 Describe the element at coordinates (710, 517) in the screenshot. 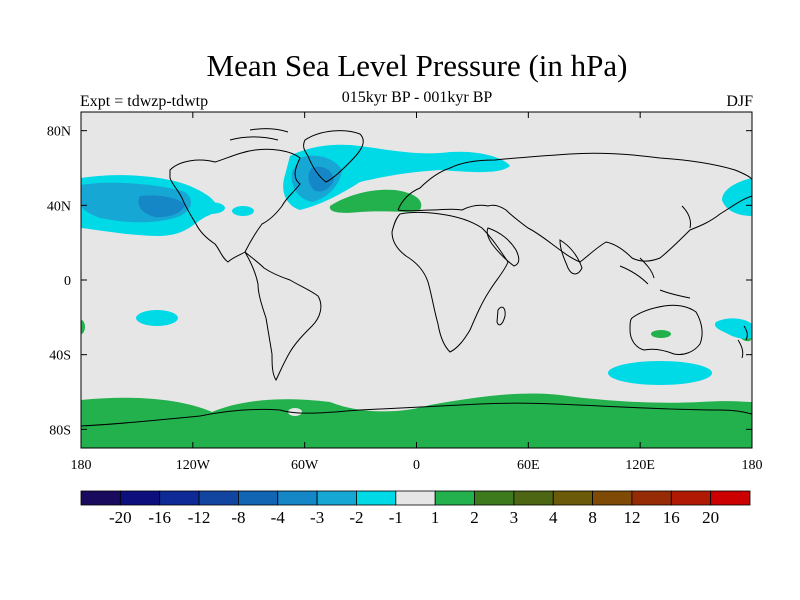

I see `colorbar-label: 20` at that location.